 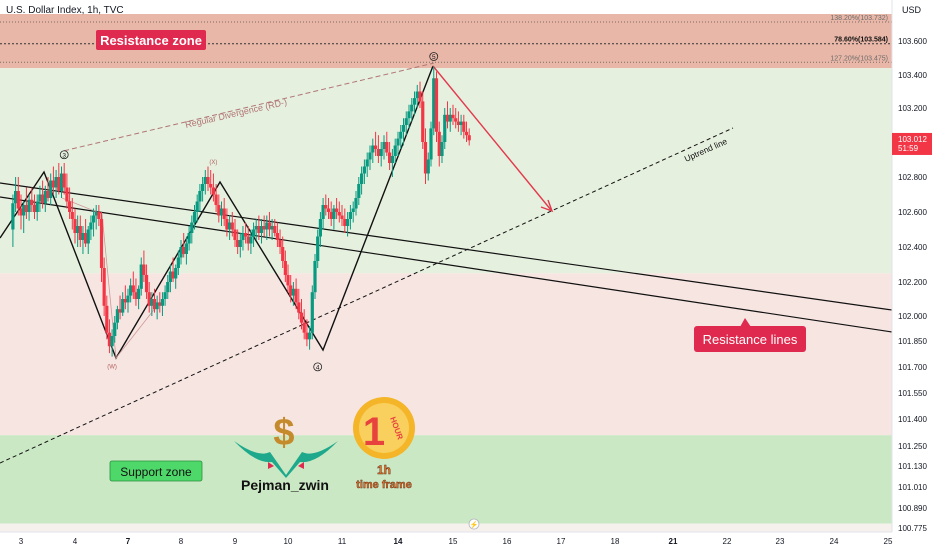 What do you see at coordinates (912, 282) in the screenshot?
I see `price-tick: 102.200` at bounding box center [912, 282].